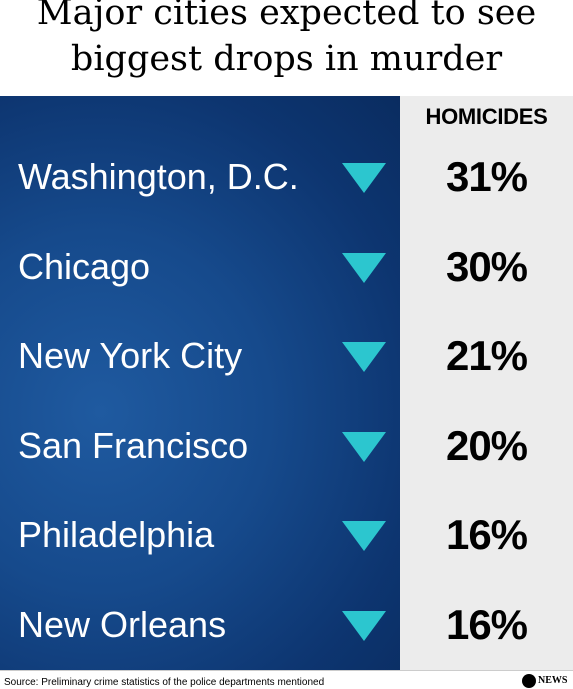  I want to click on headline-line-1: Major cities expected to see, so click(286, 16).